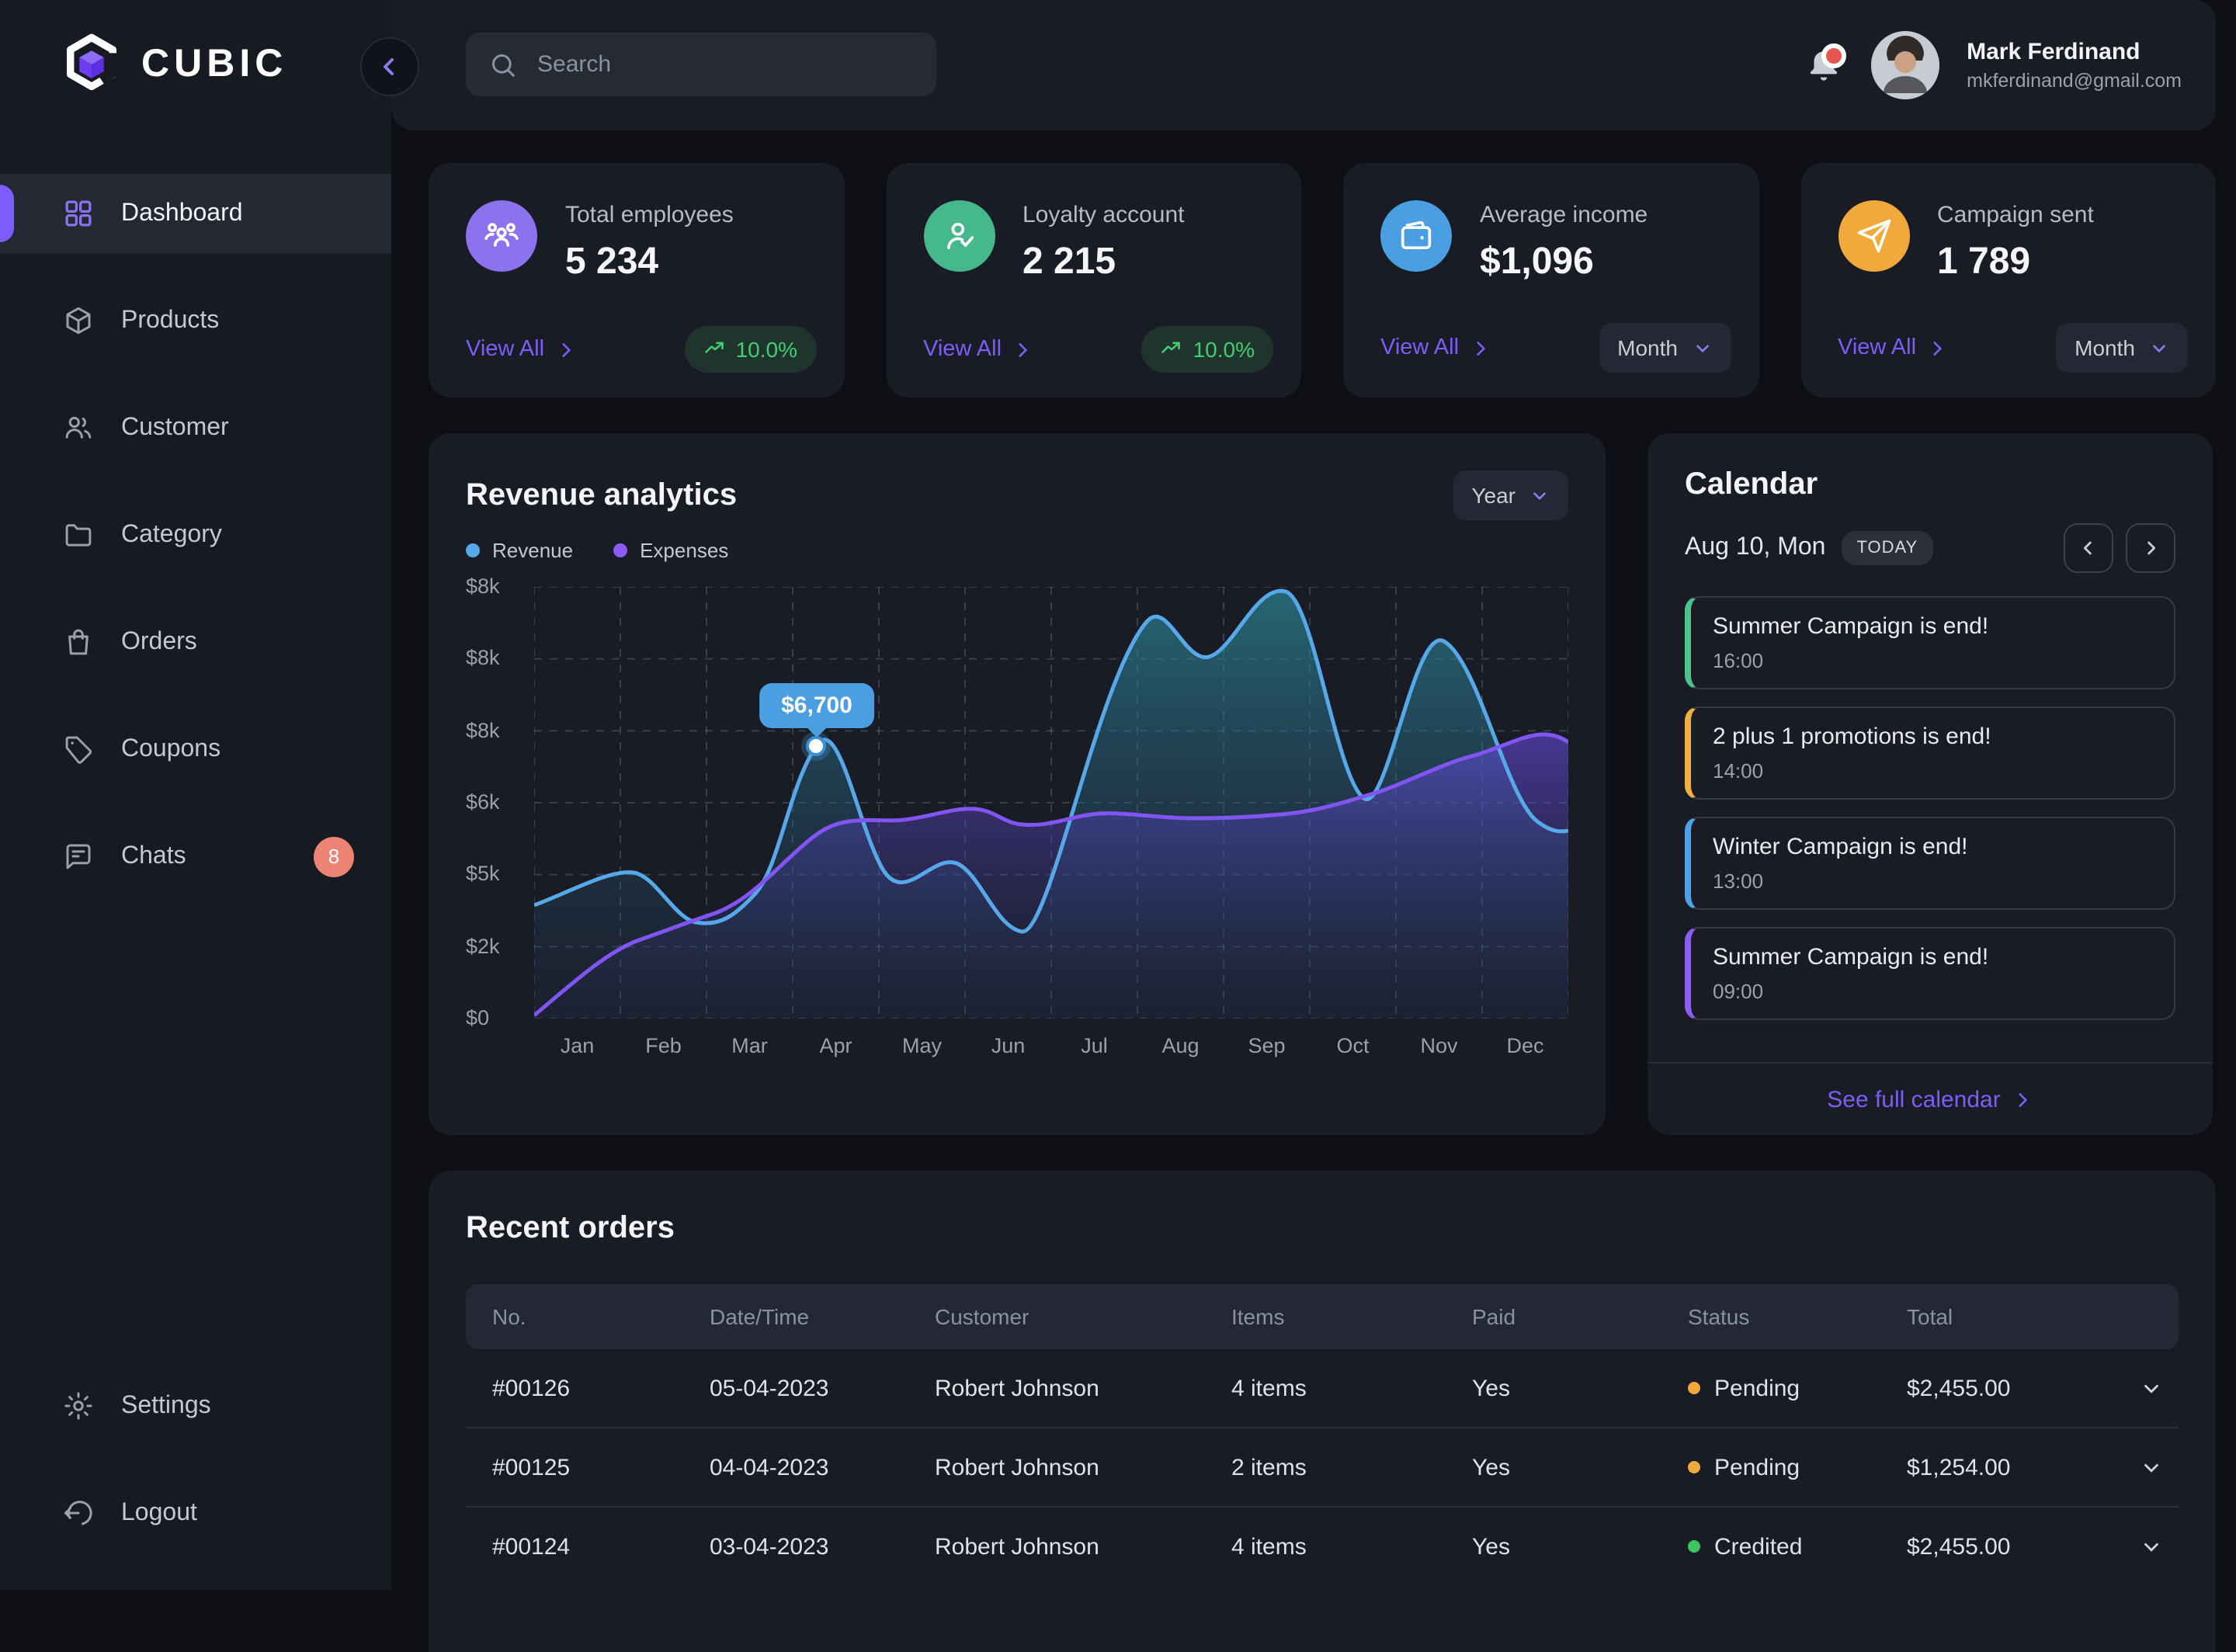  I want to click on stat-title: Total employees, so click(649, 215).